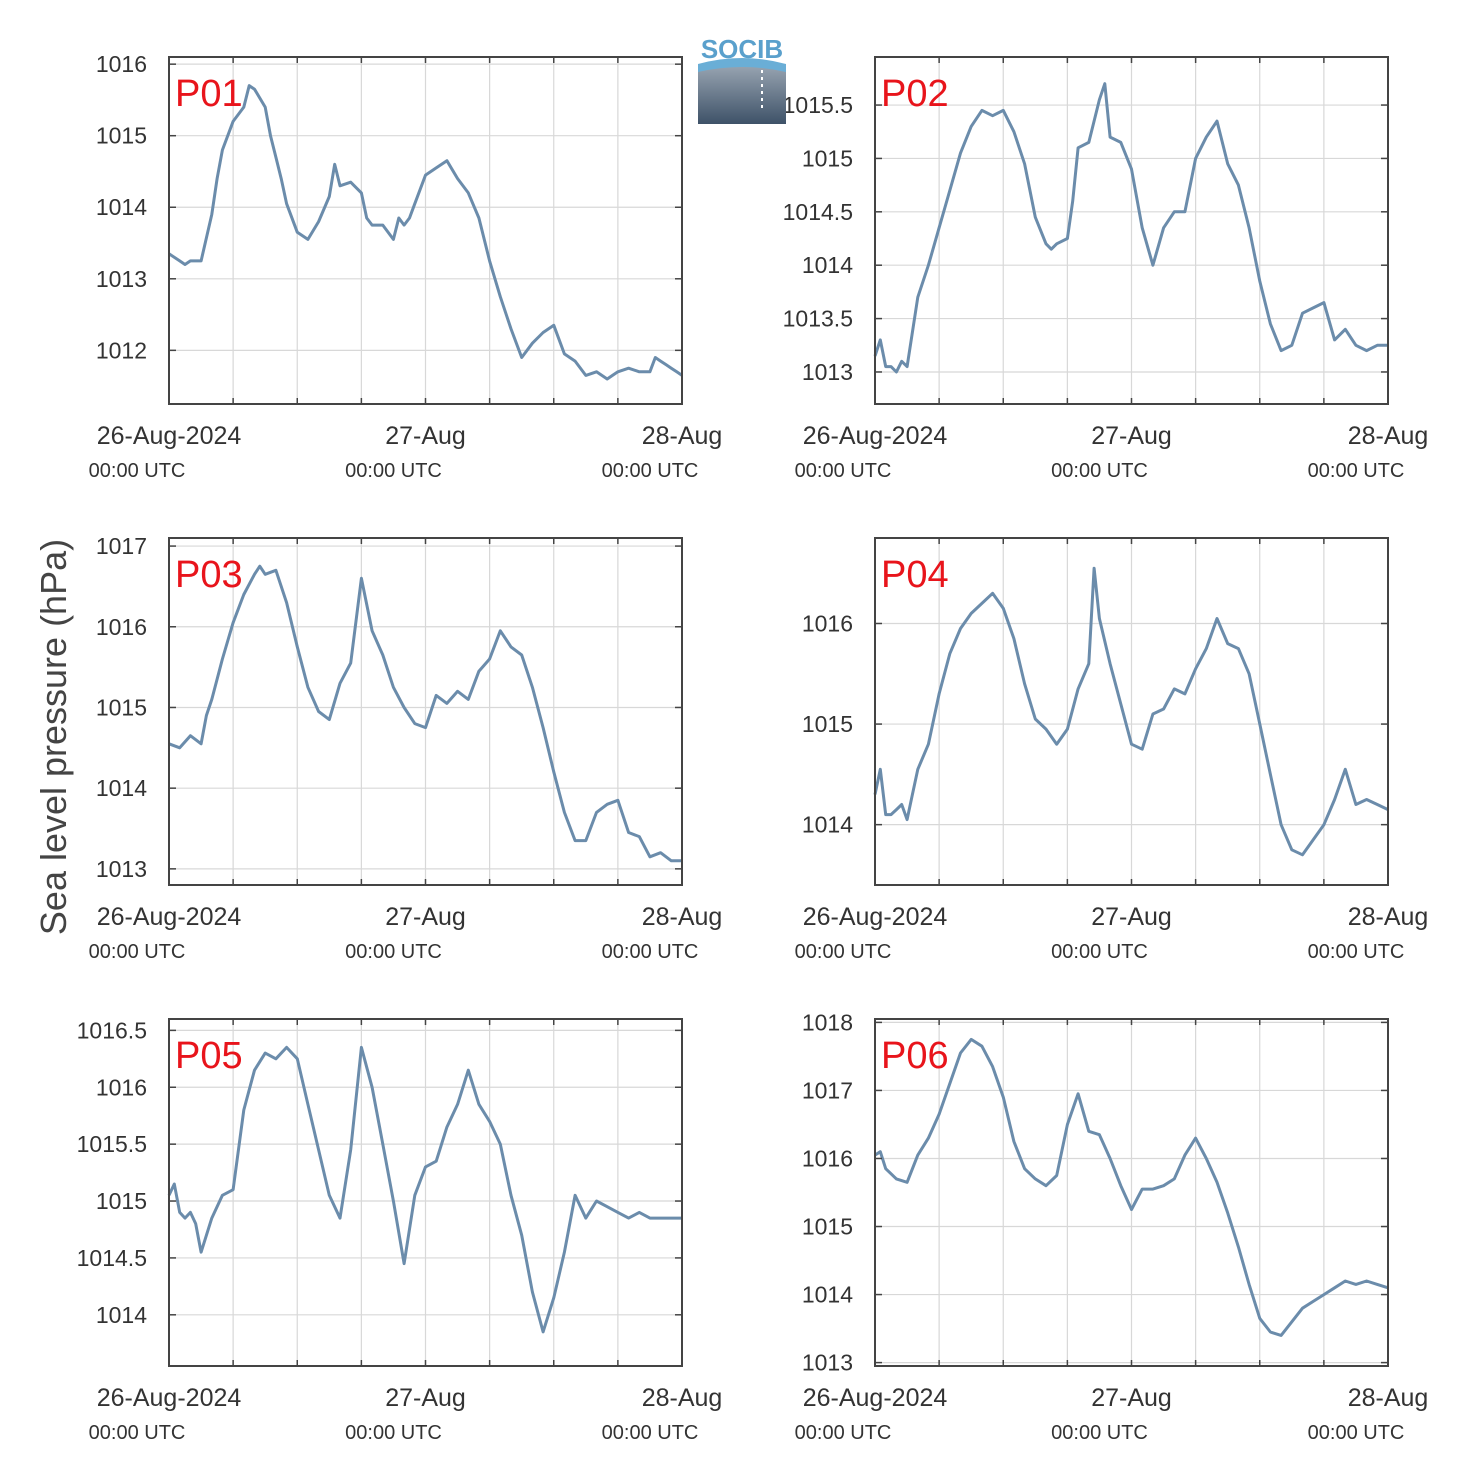  I want to click on panel-label: P01, so click(209, 94).